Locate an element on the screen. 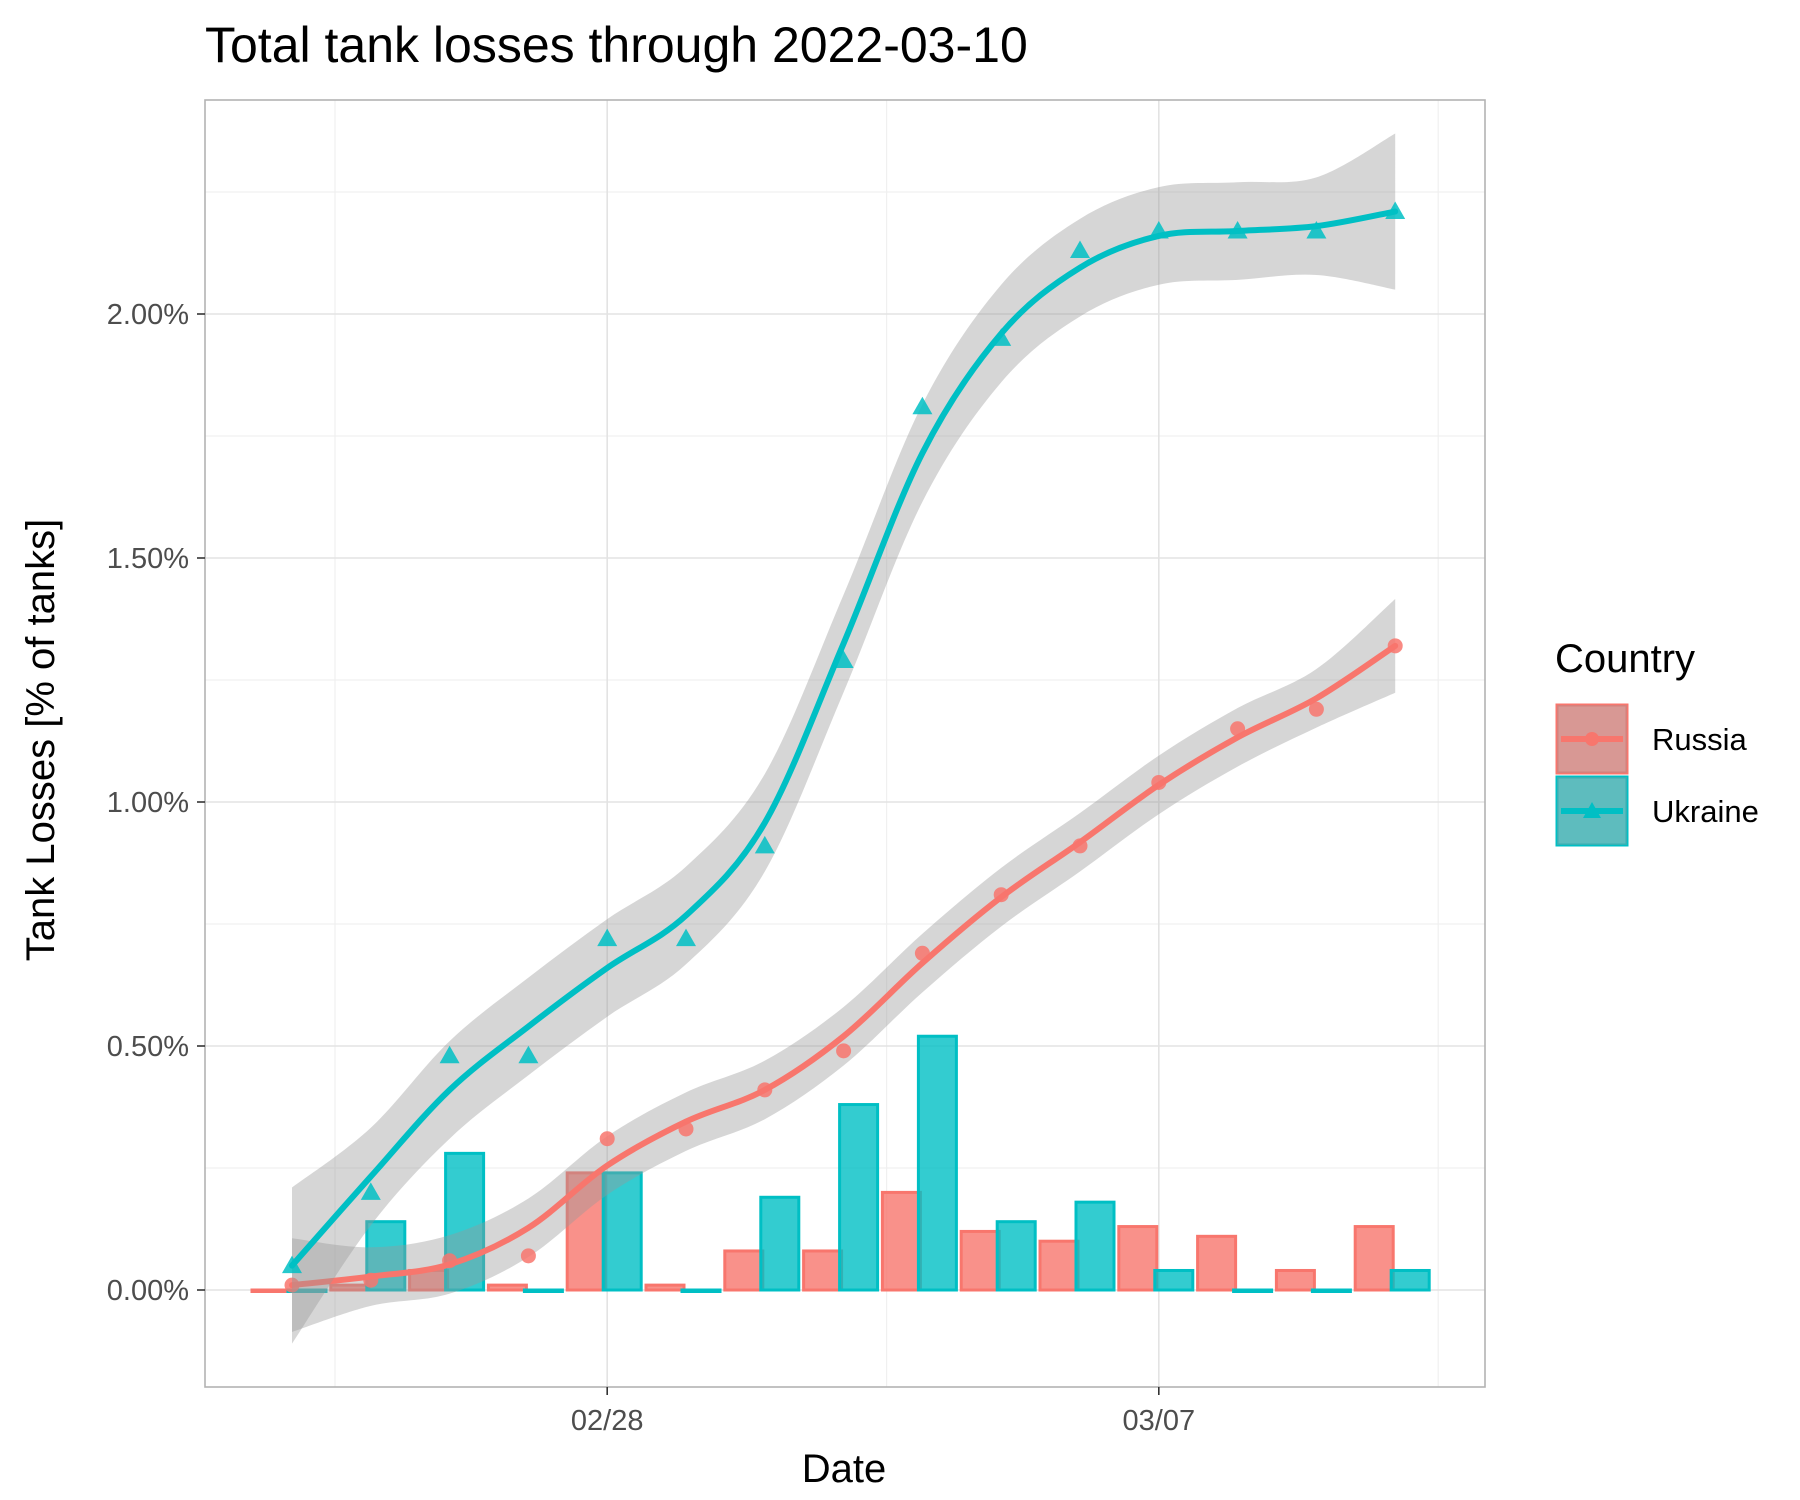 Image resolution: width=1800 pixels, height=1500 pixels. x-tick-label: 02/28 is located at coordinates (607, 1421).